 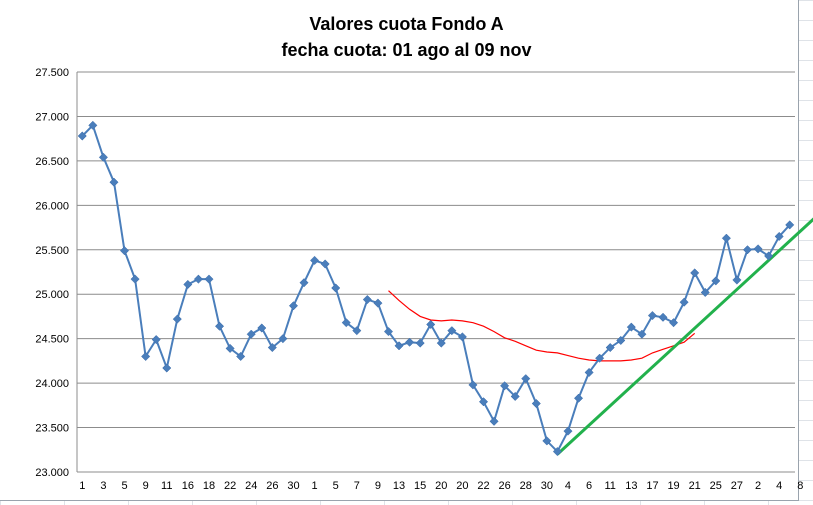 I want to click on y-tick-label: 25.000, so click(x=52, y=295).